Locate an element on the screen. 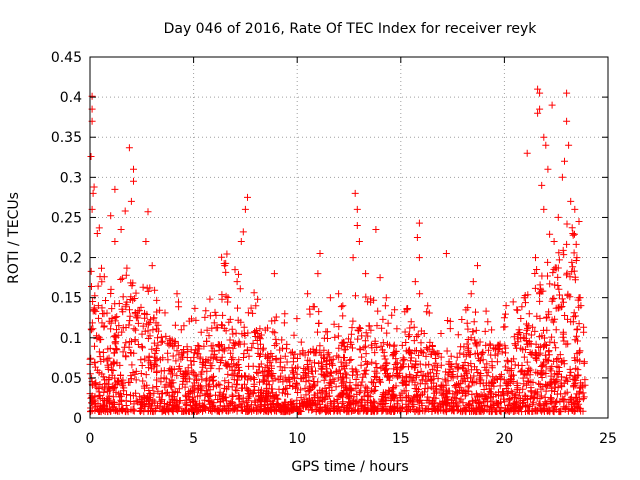  x-tick-label: 10 is located at coordinates (297, 439).